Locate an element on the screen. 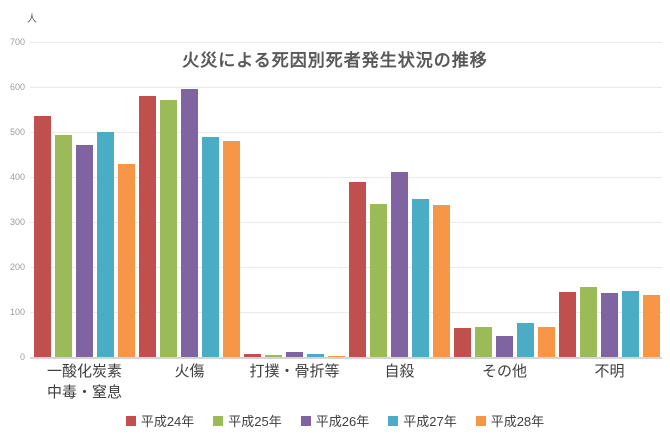  bar-平成28年-一酸化炭素 is located at coordinates (126, 260).